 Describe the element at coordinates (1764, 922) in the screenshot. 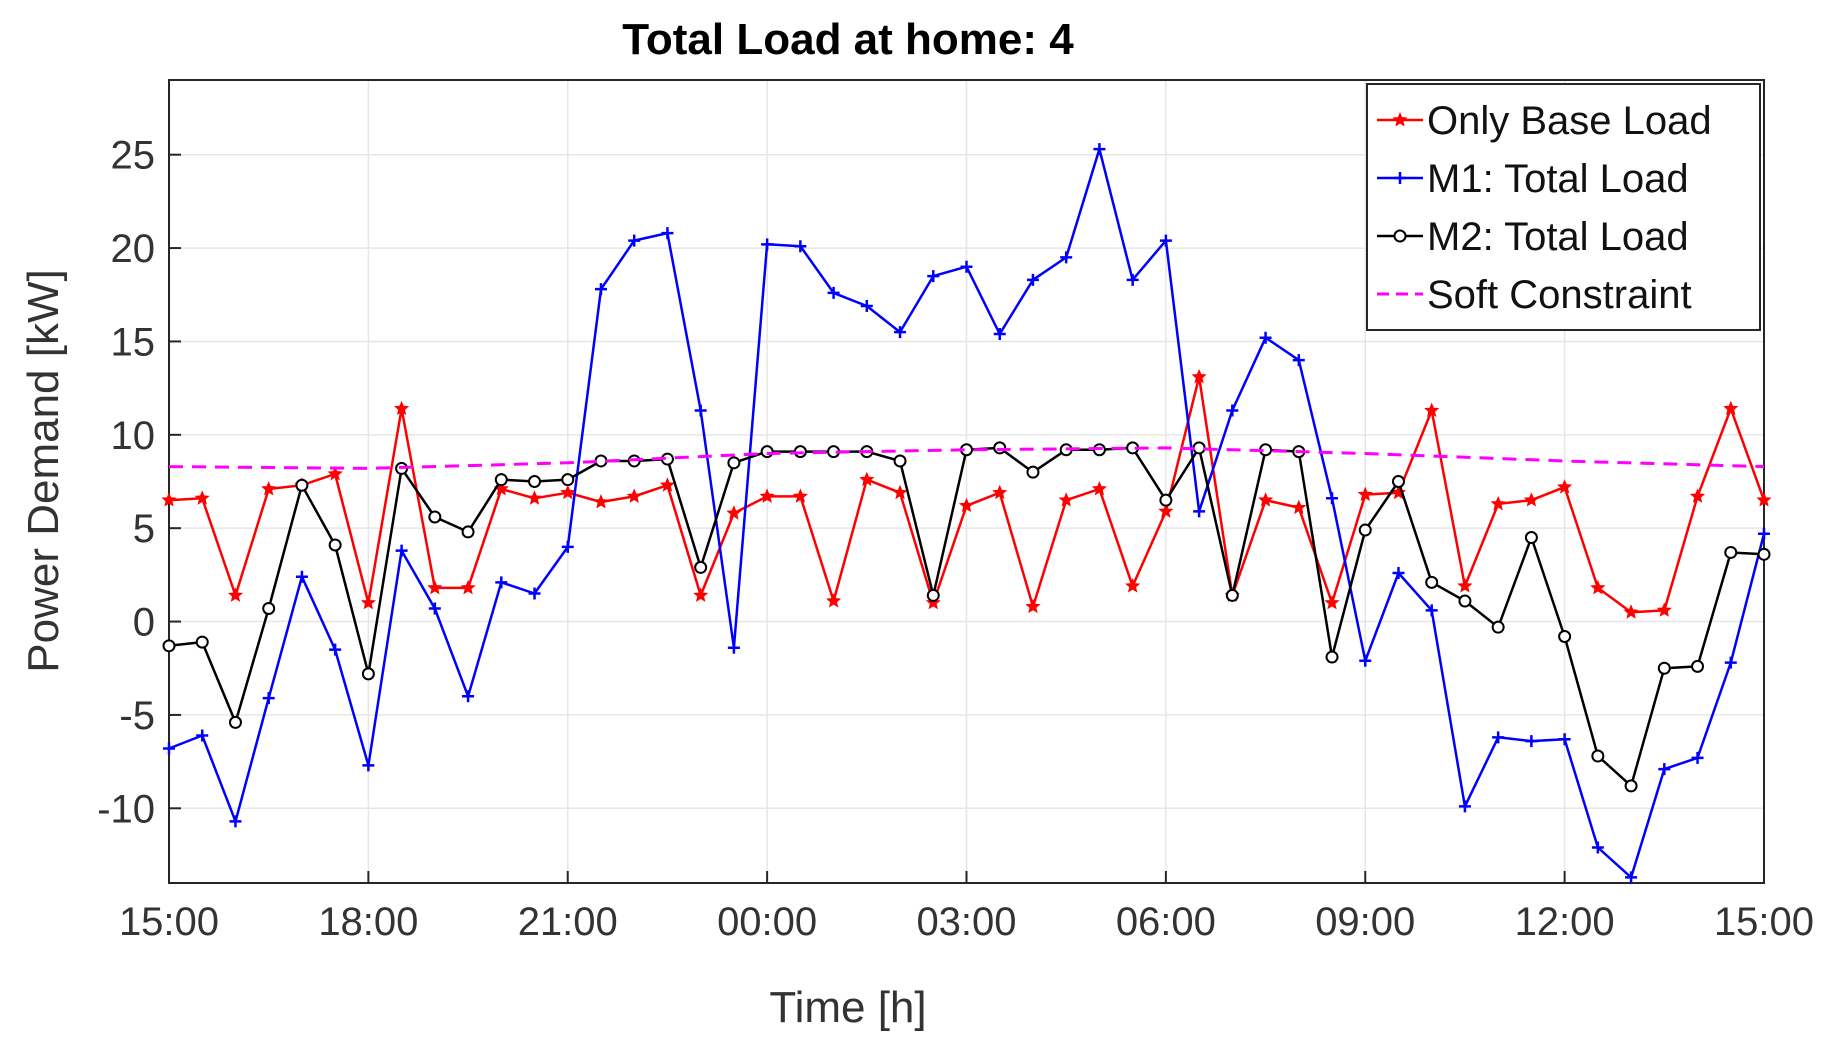

I see `x-tick-label: 15:00` at that location.